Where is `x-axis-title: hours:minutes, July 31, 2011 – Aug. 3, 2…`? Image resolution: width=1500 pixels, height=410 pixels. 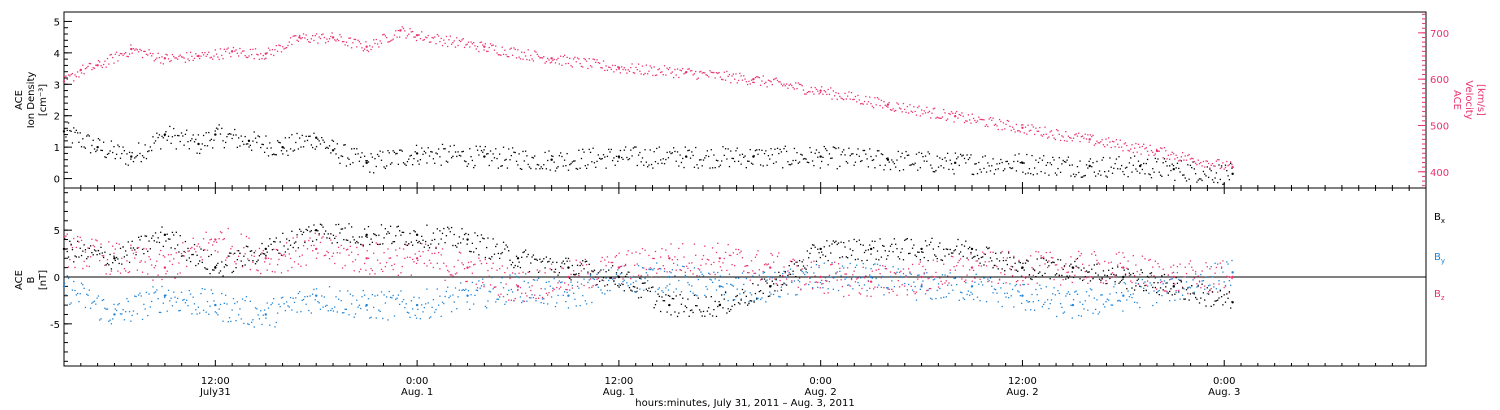
x-axis-title: hours:minutes, July 31, 2011 – Aug. 3, 2… is located at coordinates (744, 403).